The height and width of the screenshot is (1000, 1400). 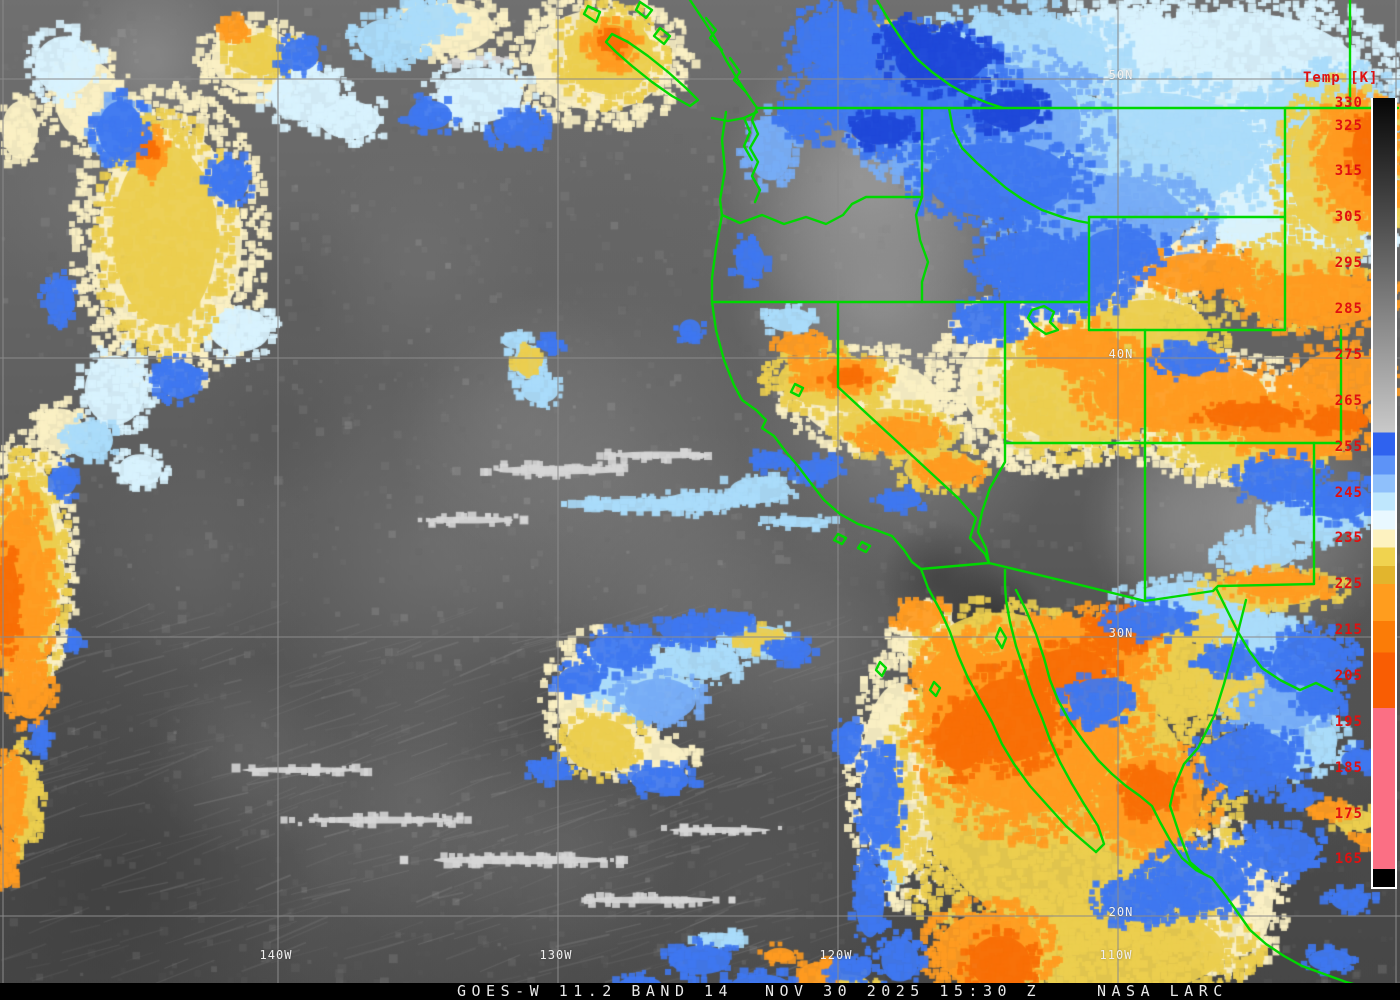 I want to click on temp-colorbar, so click(x=1384, y=493).